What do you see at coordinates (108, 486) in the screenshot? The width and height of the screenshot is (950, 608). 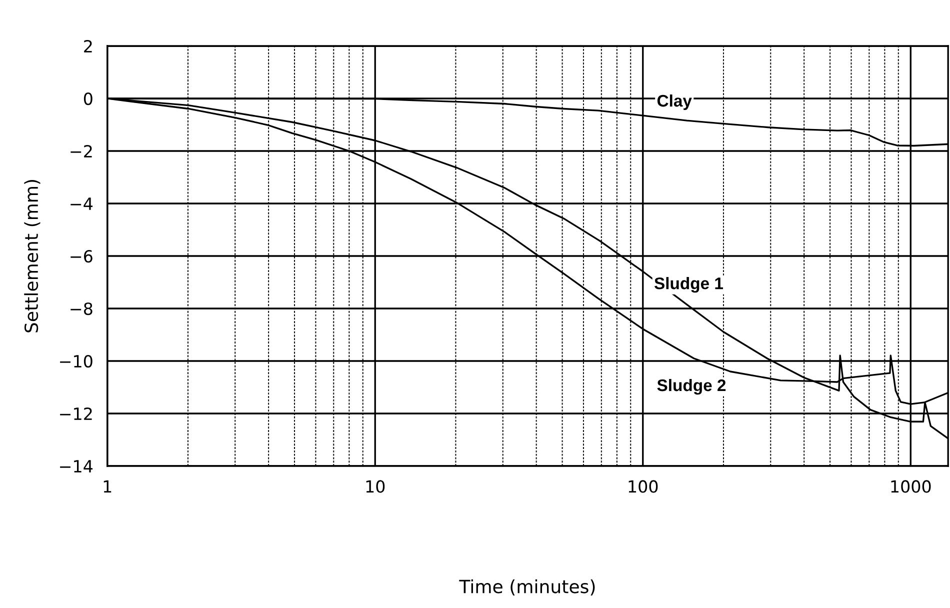 I see `x-tick-label: 1` at bounding box center [108, 486].